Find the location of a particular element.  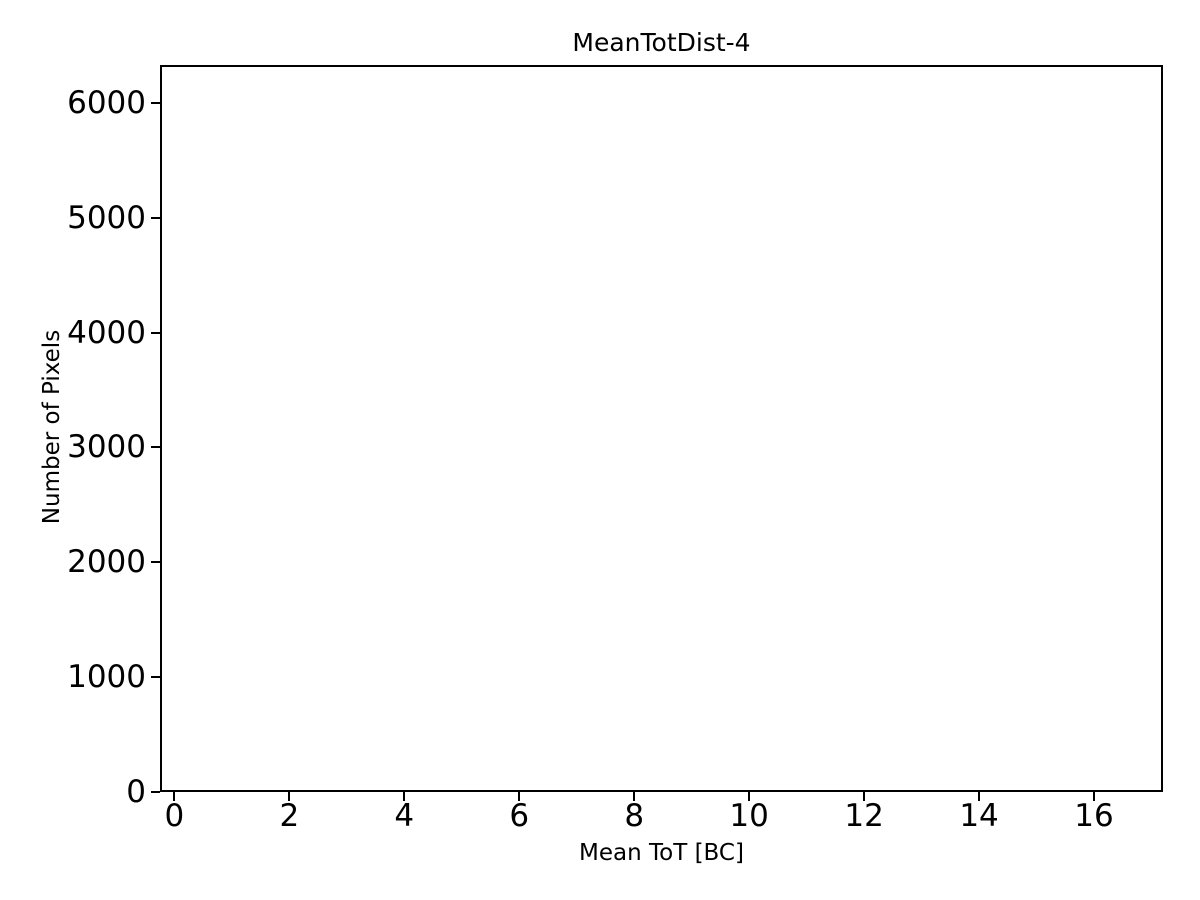

x-tick-label: 8 is located at coordinates (634, 816).